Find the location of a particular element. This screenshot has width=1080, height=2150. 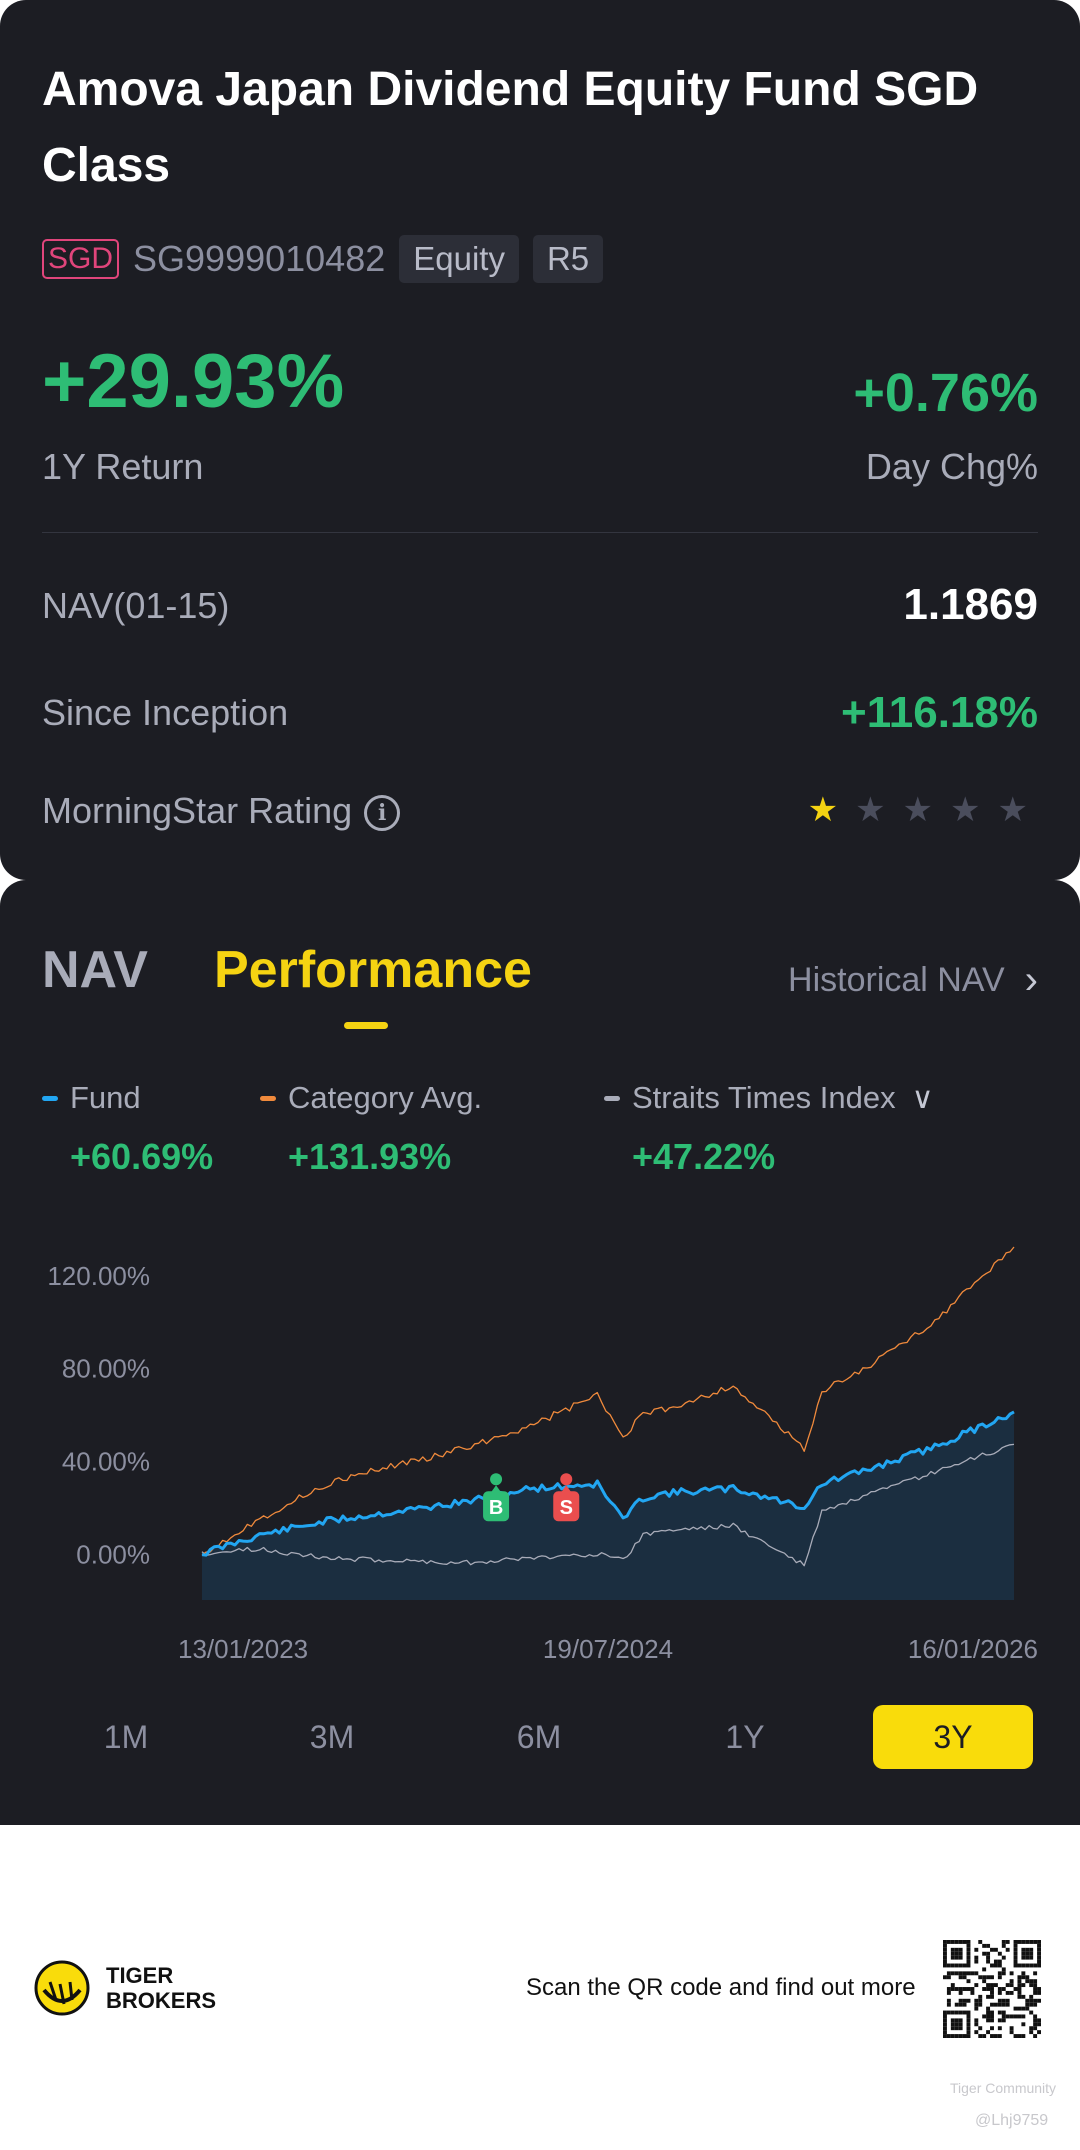

series-line-category-avg- is located at coordinates (608, 1401).